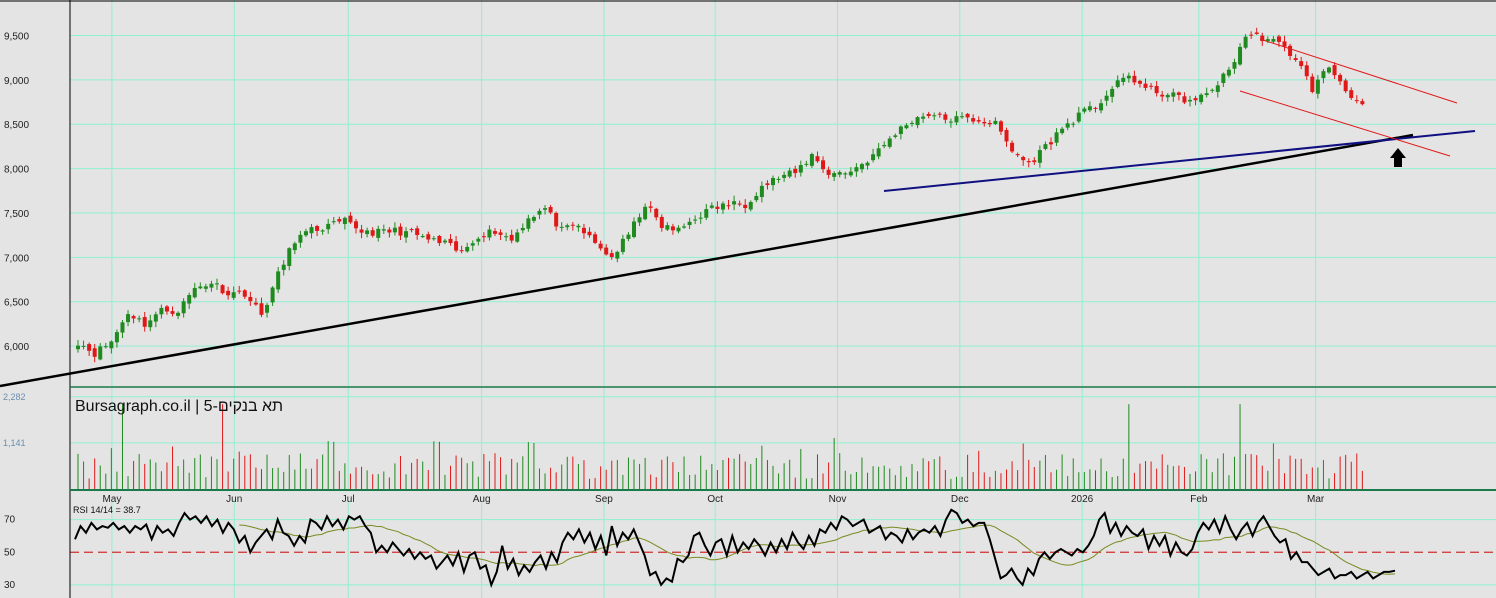 The image size is (1496, 598). Describe the element at coordinates (10, 552) in the screenshot. I see `rsi-tick-label: 50` at that location.